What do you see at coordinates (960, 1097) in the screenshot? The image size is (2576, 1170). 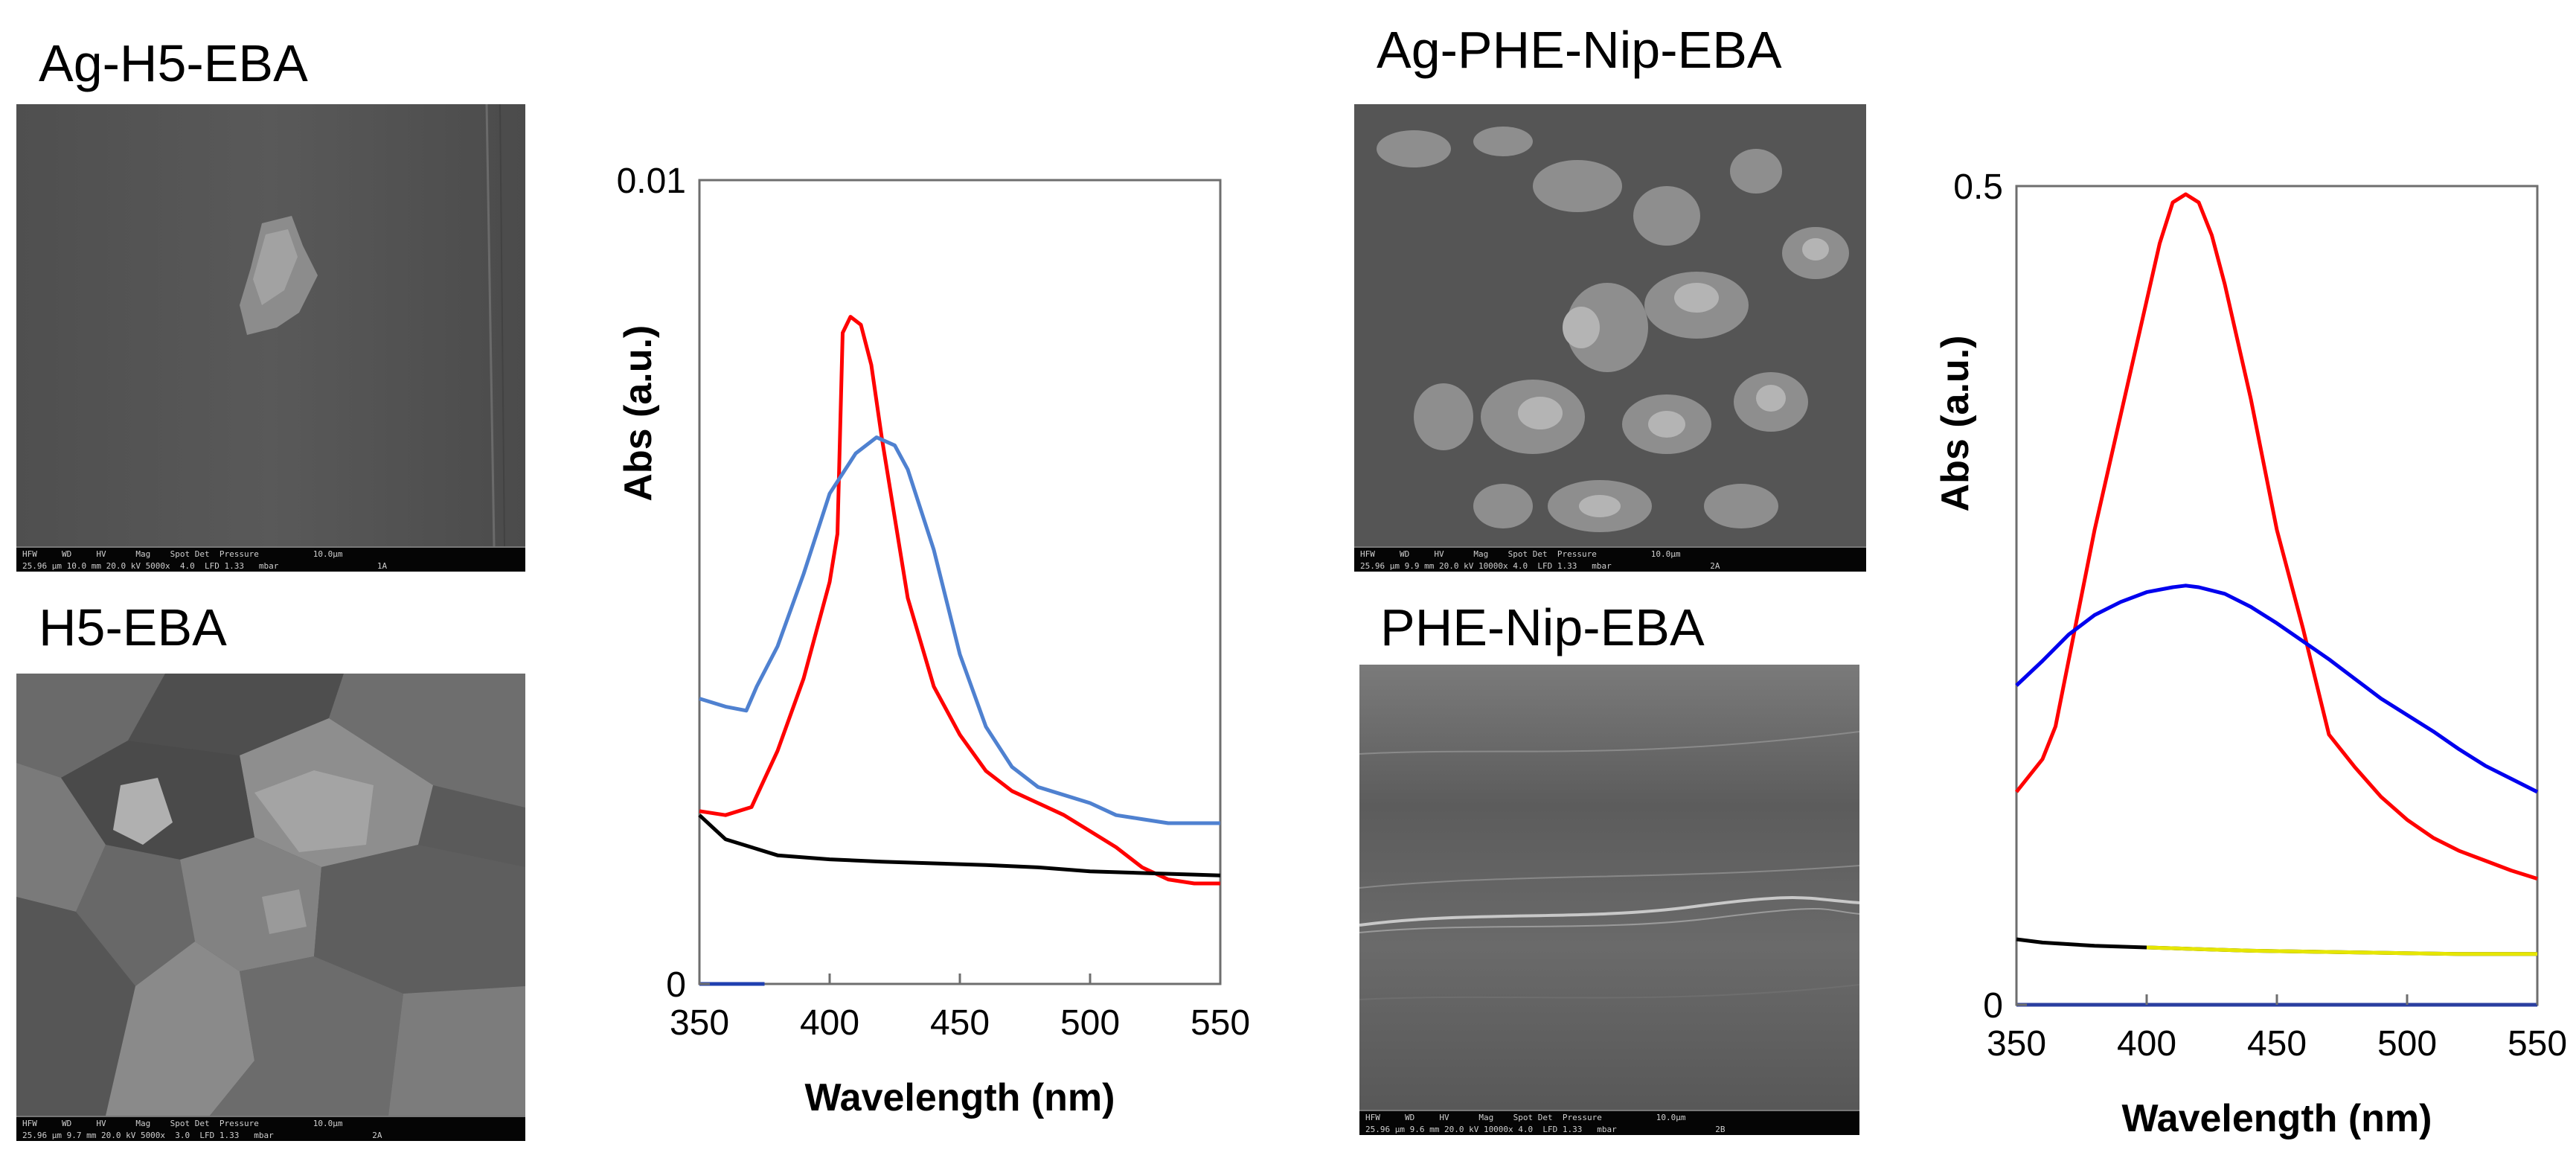 I see `chart1-x-axis-title: Wavelength (nm)` at bounding box center [960, 1097].